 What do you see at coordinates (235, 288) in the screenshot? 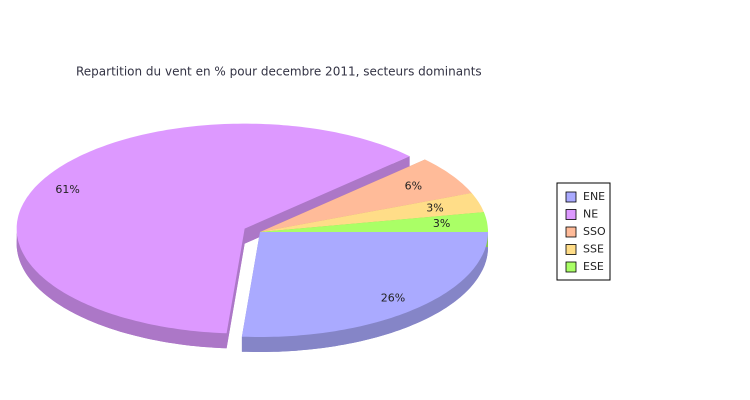
I see `slice-wall` at bounding box center [235, 288].